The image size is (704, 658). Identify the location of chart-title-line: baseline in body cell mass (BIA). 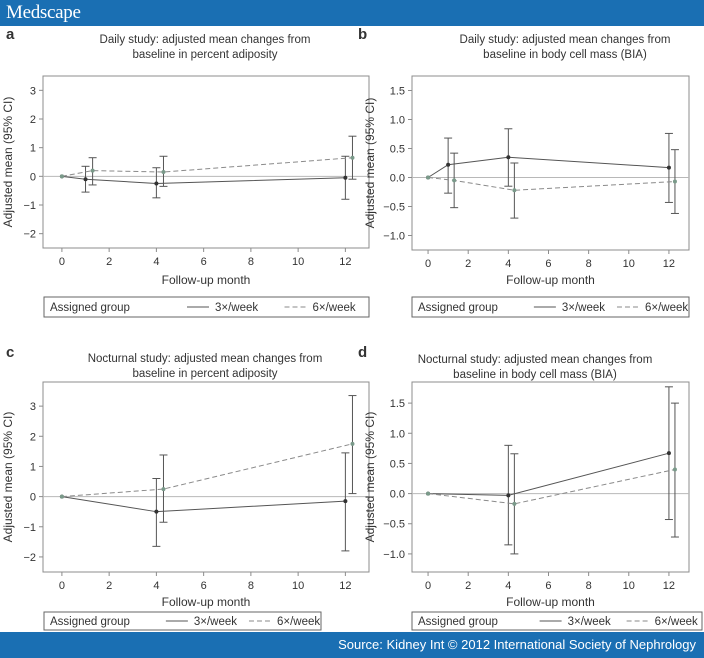
(535, 375).